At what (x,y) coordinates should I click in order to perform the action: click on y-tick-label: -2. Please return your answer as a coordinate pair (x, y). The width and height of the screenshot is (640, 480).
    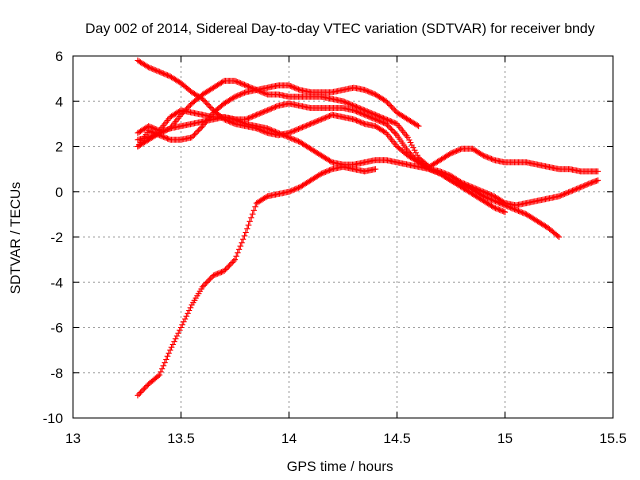
    Looking at the image, I should click on (57, 237).